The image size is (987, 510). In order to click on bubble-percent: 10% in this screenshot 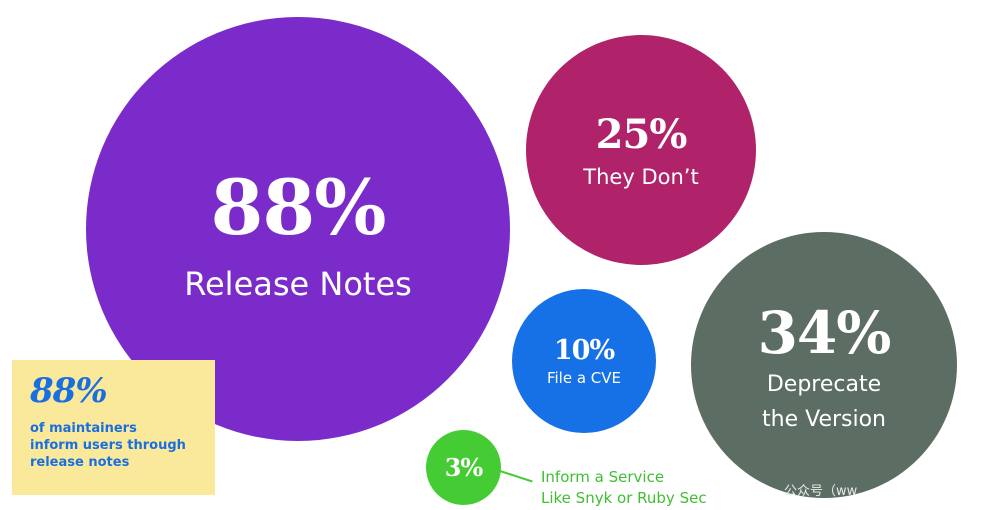, I will do `click(584, 350)`.